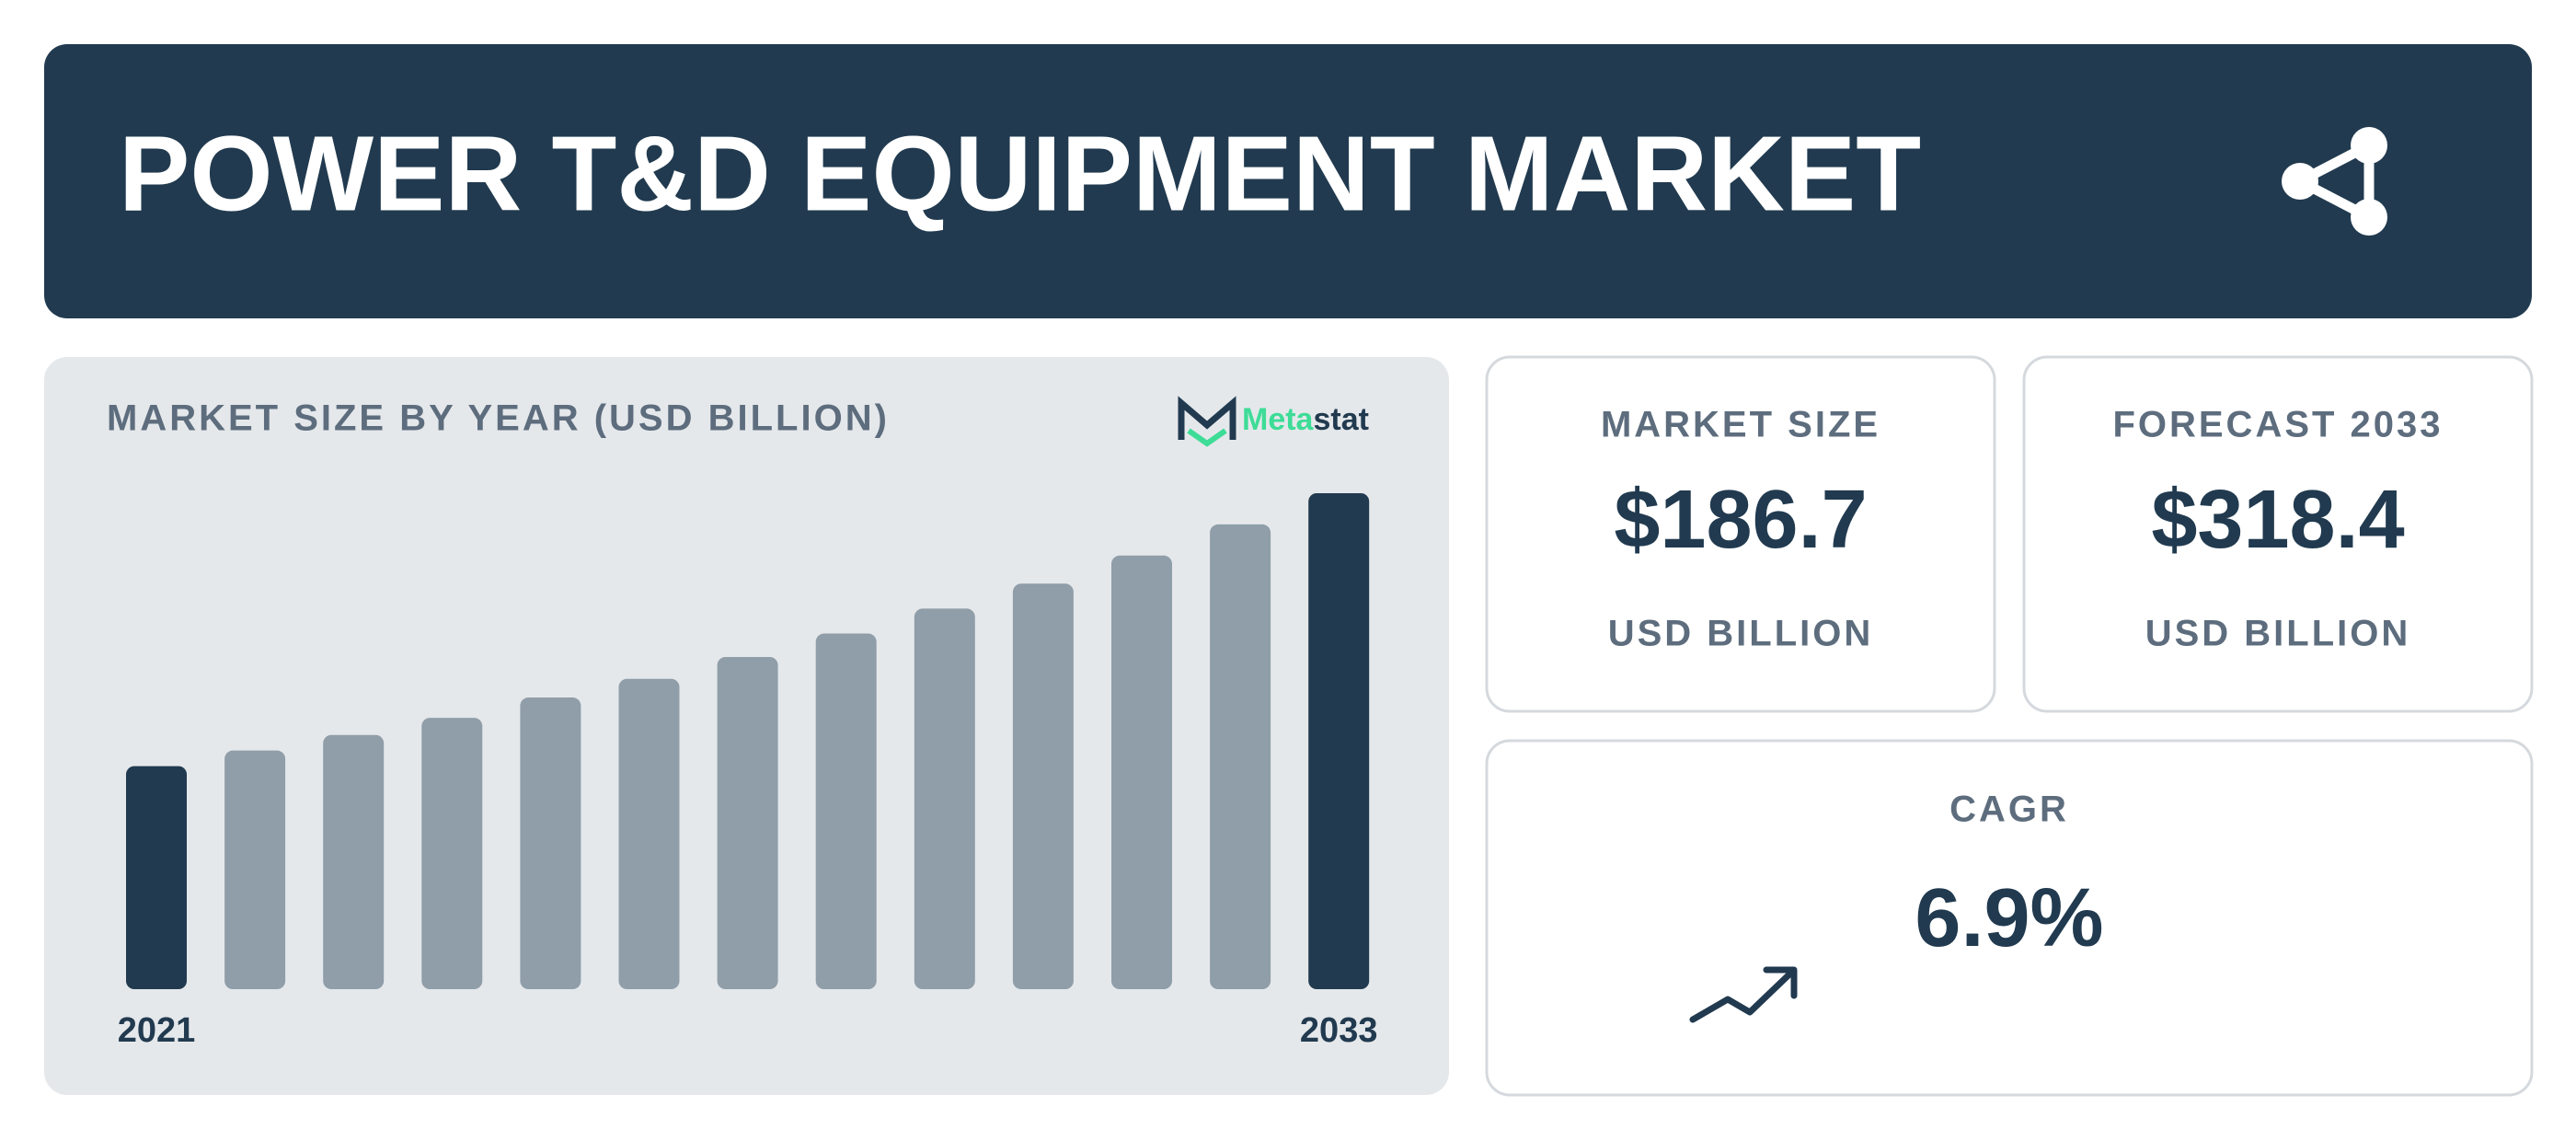 This screenshot has height=1141, width=2576. I want to click on logo-text: Metastat, so click(1305, 420).